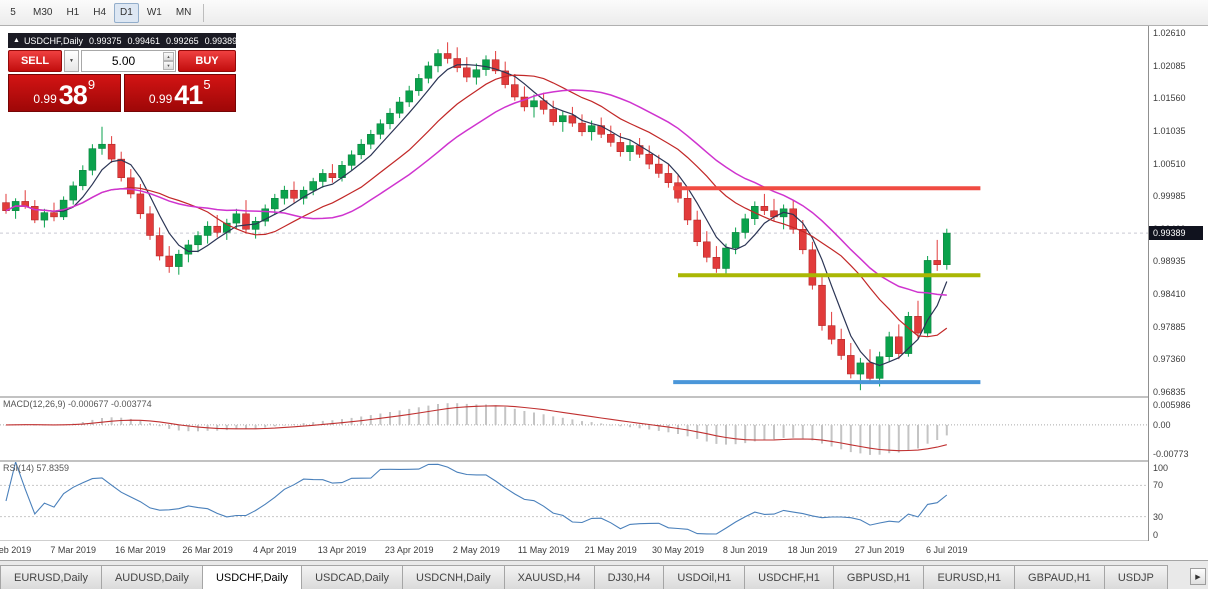 This screenshot has width=1208, height=589. I want to click on quote-displays: 0.99 38 9 0.99 41 5, so click(122, 93).